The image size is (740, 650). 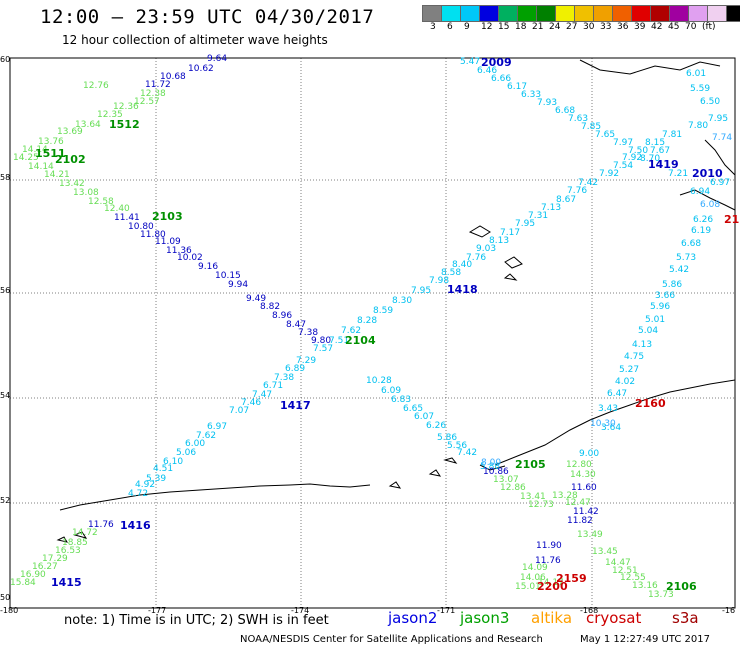 I want to click on wave-height-value: 8.30, so click(x=402, y=301).